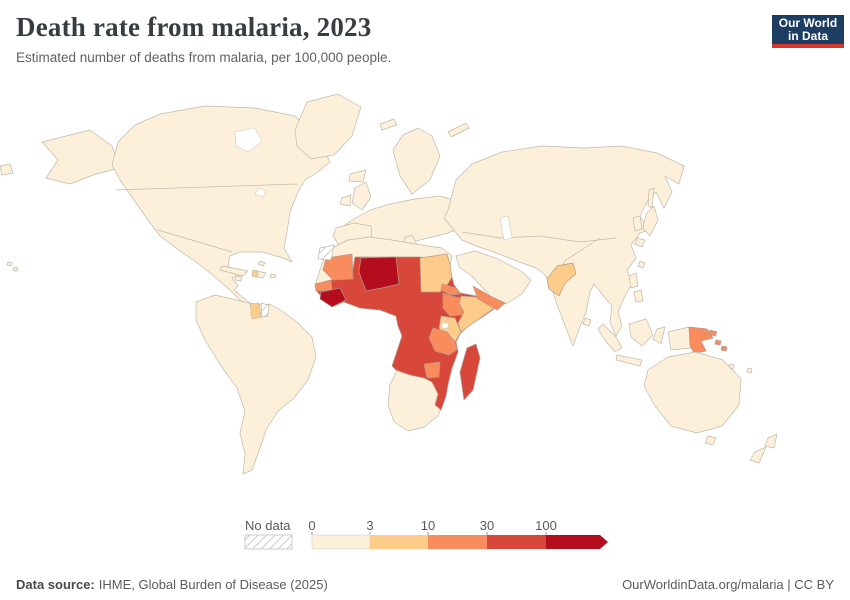 The height and width of the screenshot is (600, 850). What do you see at coordinates (416, 161) in the screenshot?
I see `region-scandinavia` at bounding box center [416, 161].